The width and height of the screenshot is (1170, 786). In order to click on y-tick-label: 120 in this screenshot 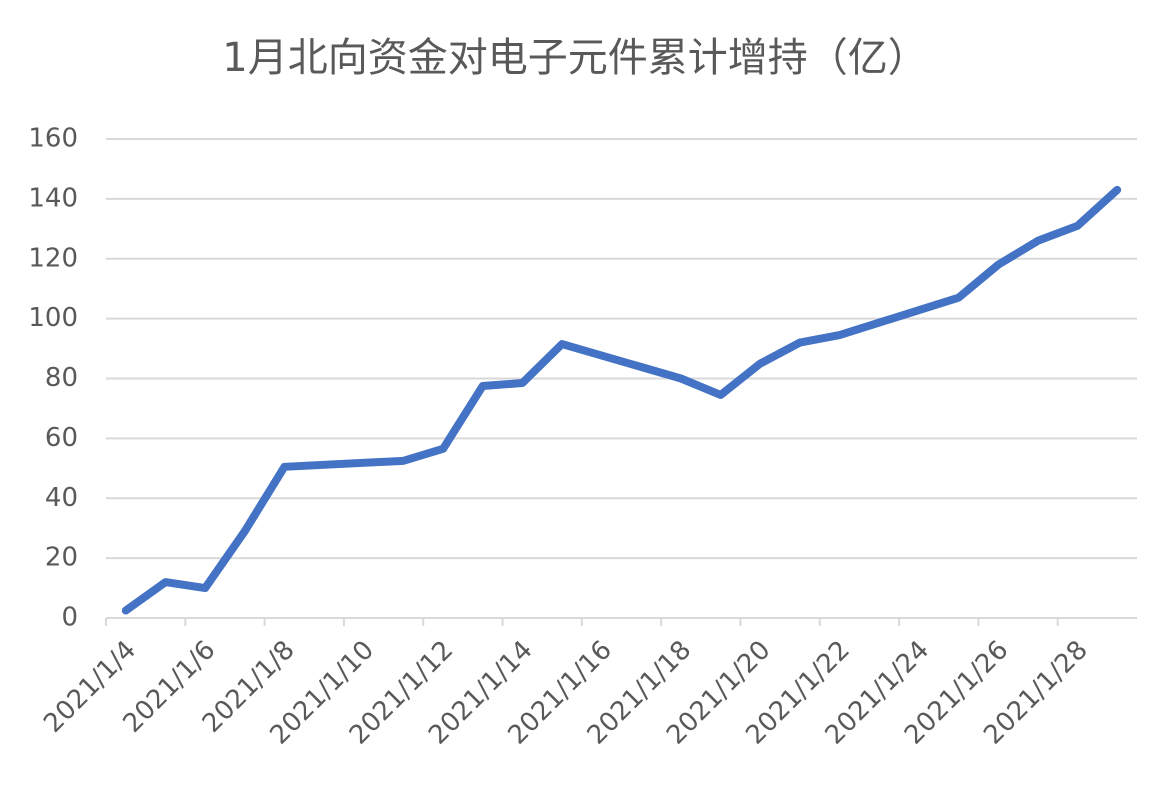, I will do `click(53, 258)`.